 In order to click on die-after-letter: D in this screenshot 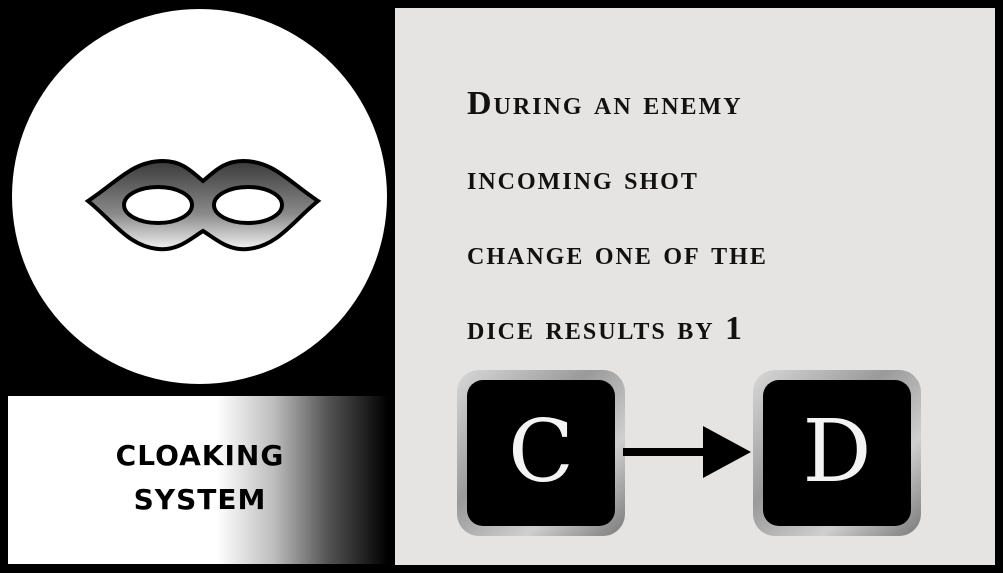, I will do `click(837, 452)`.